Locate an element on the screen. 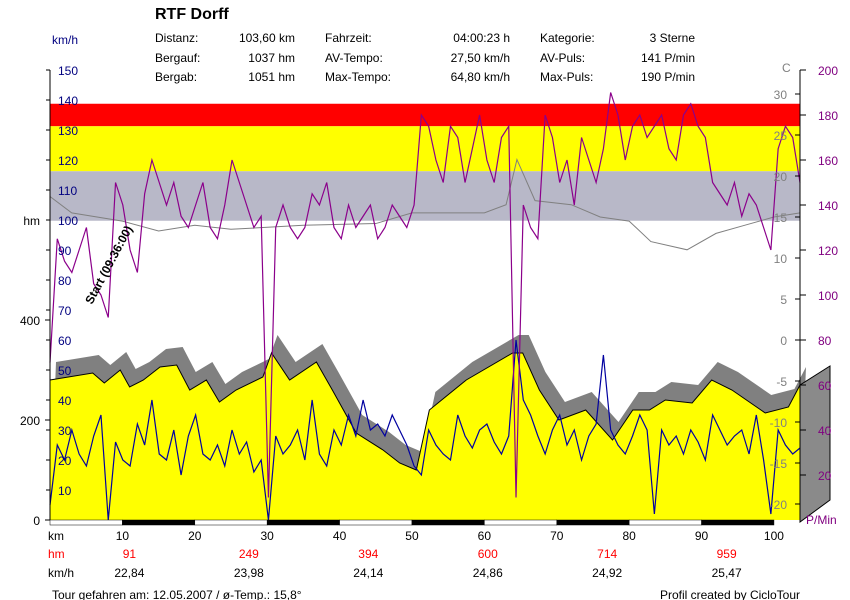  distance-tick-label: 100 is located at coordinates (774, 536).